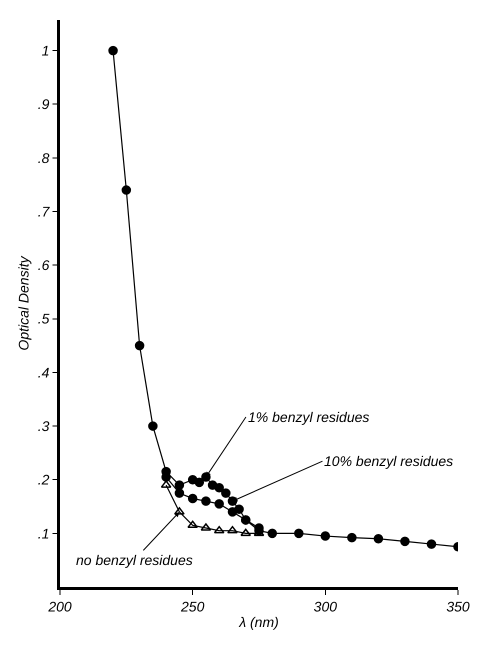  I want to click on x-tick-label: 200, so click(59, 606).